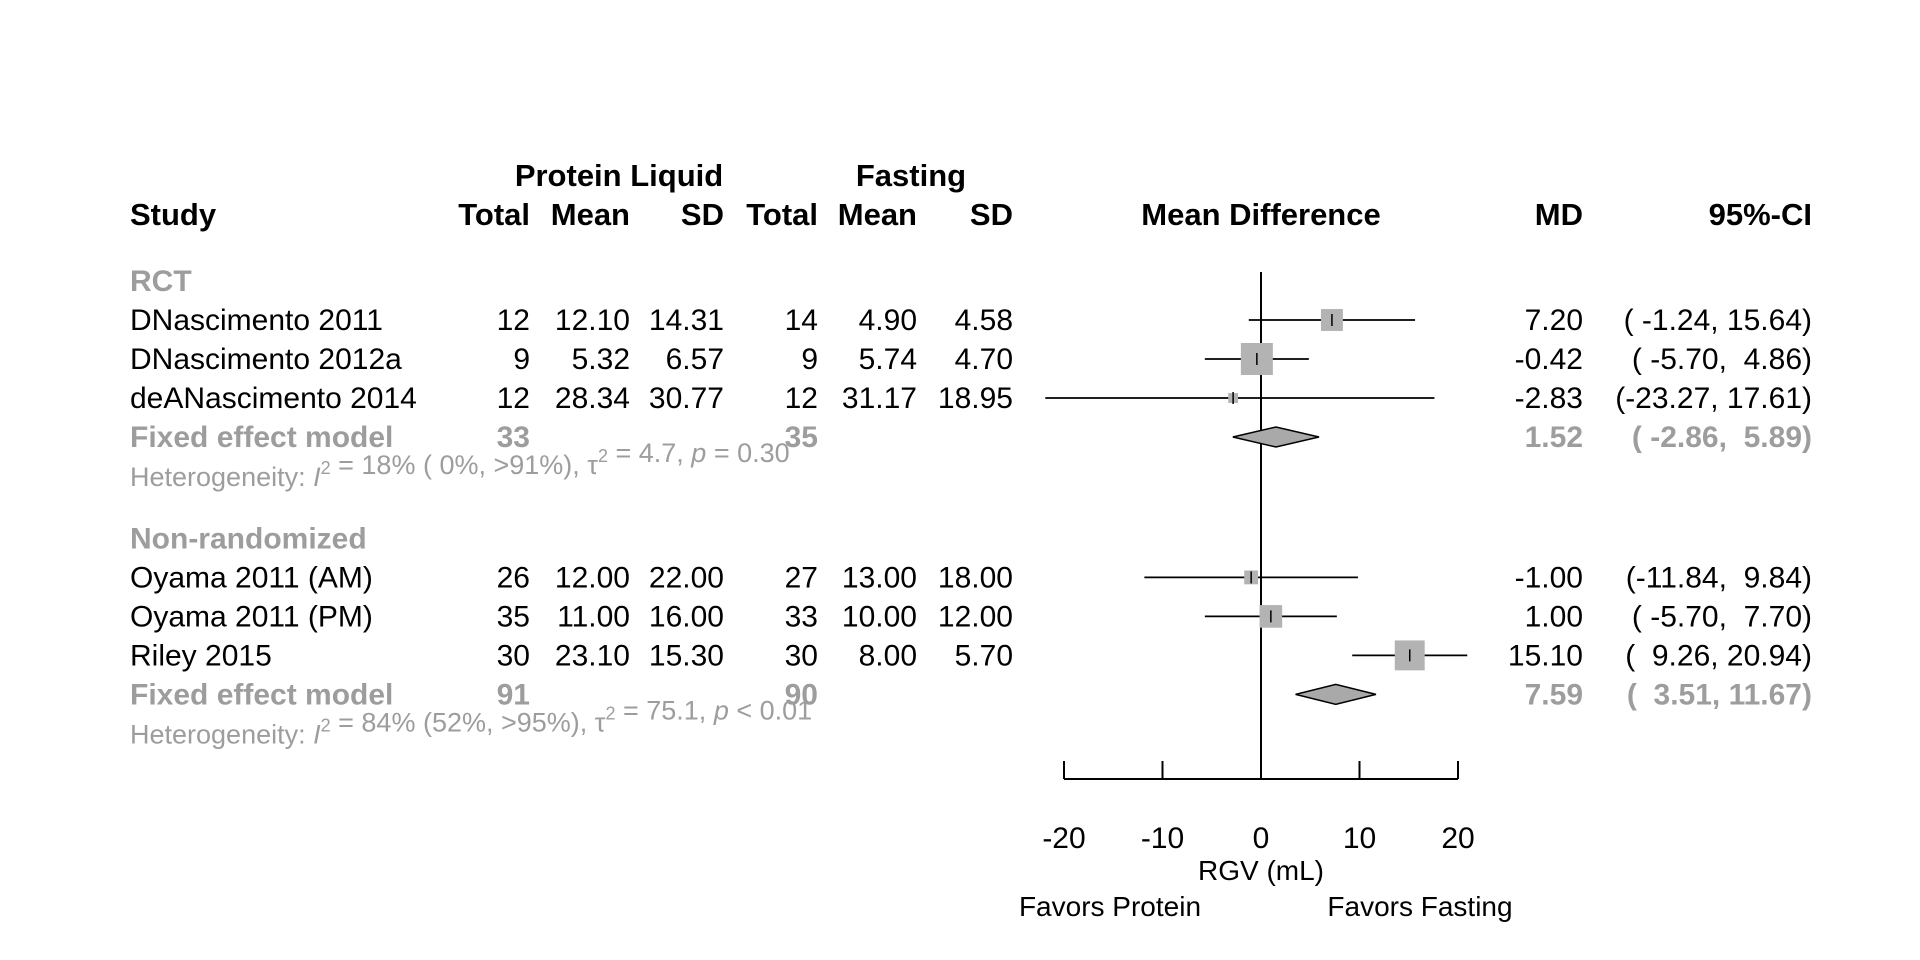 The image size is (1920, 960). What do you see at coordinates (1554, 437) in the screenshot?
I see `fixed-md: 1.52` at bounding box center [1554, 437].